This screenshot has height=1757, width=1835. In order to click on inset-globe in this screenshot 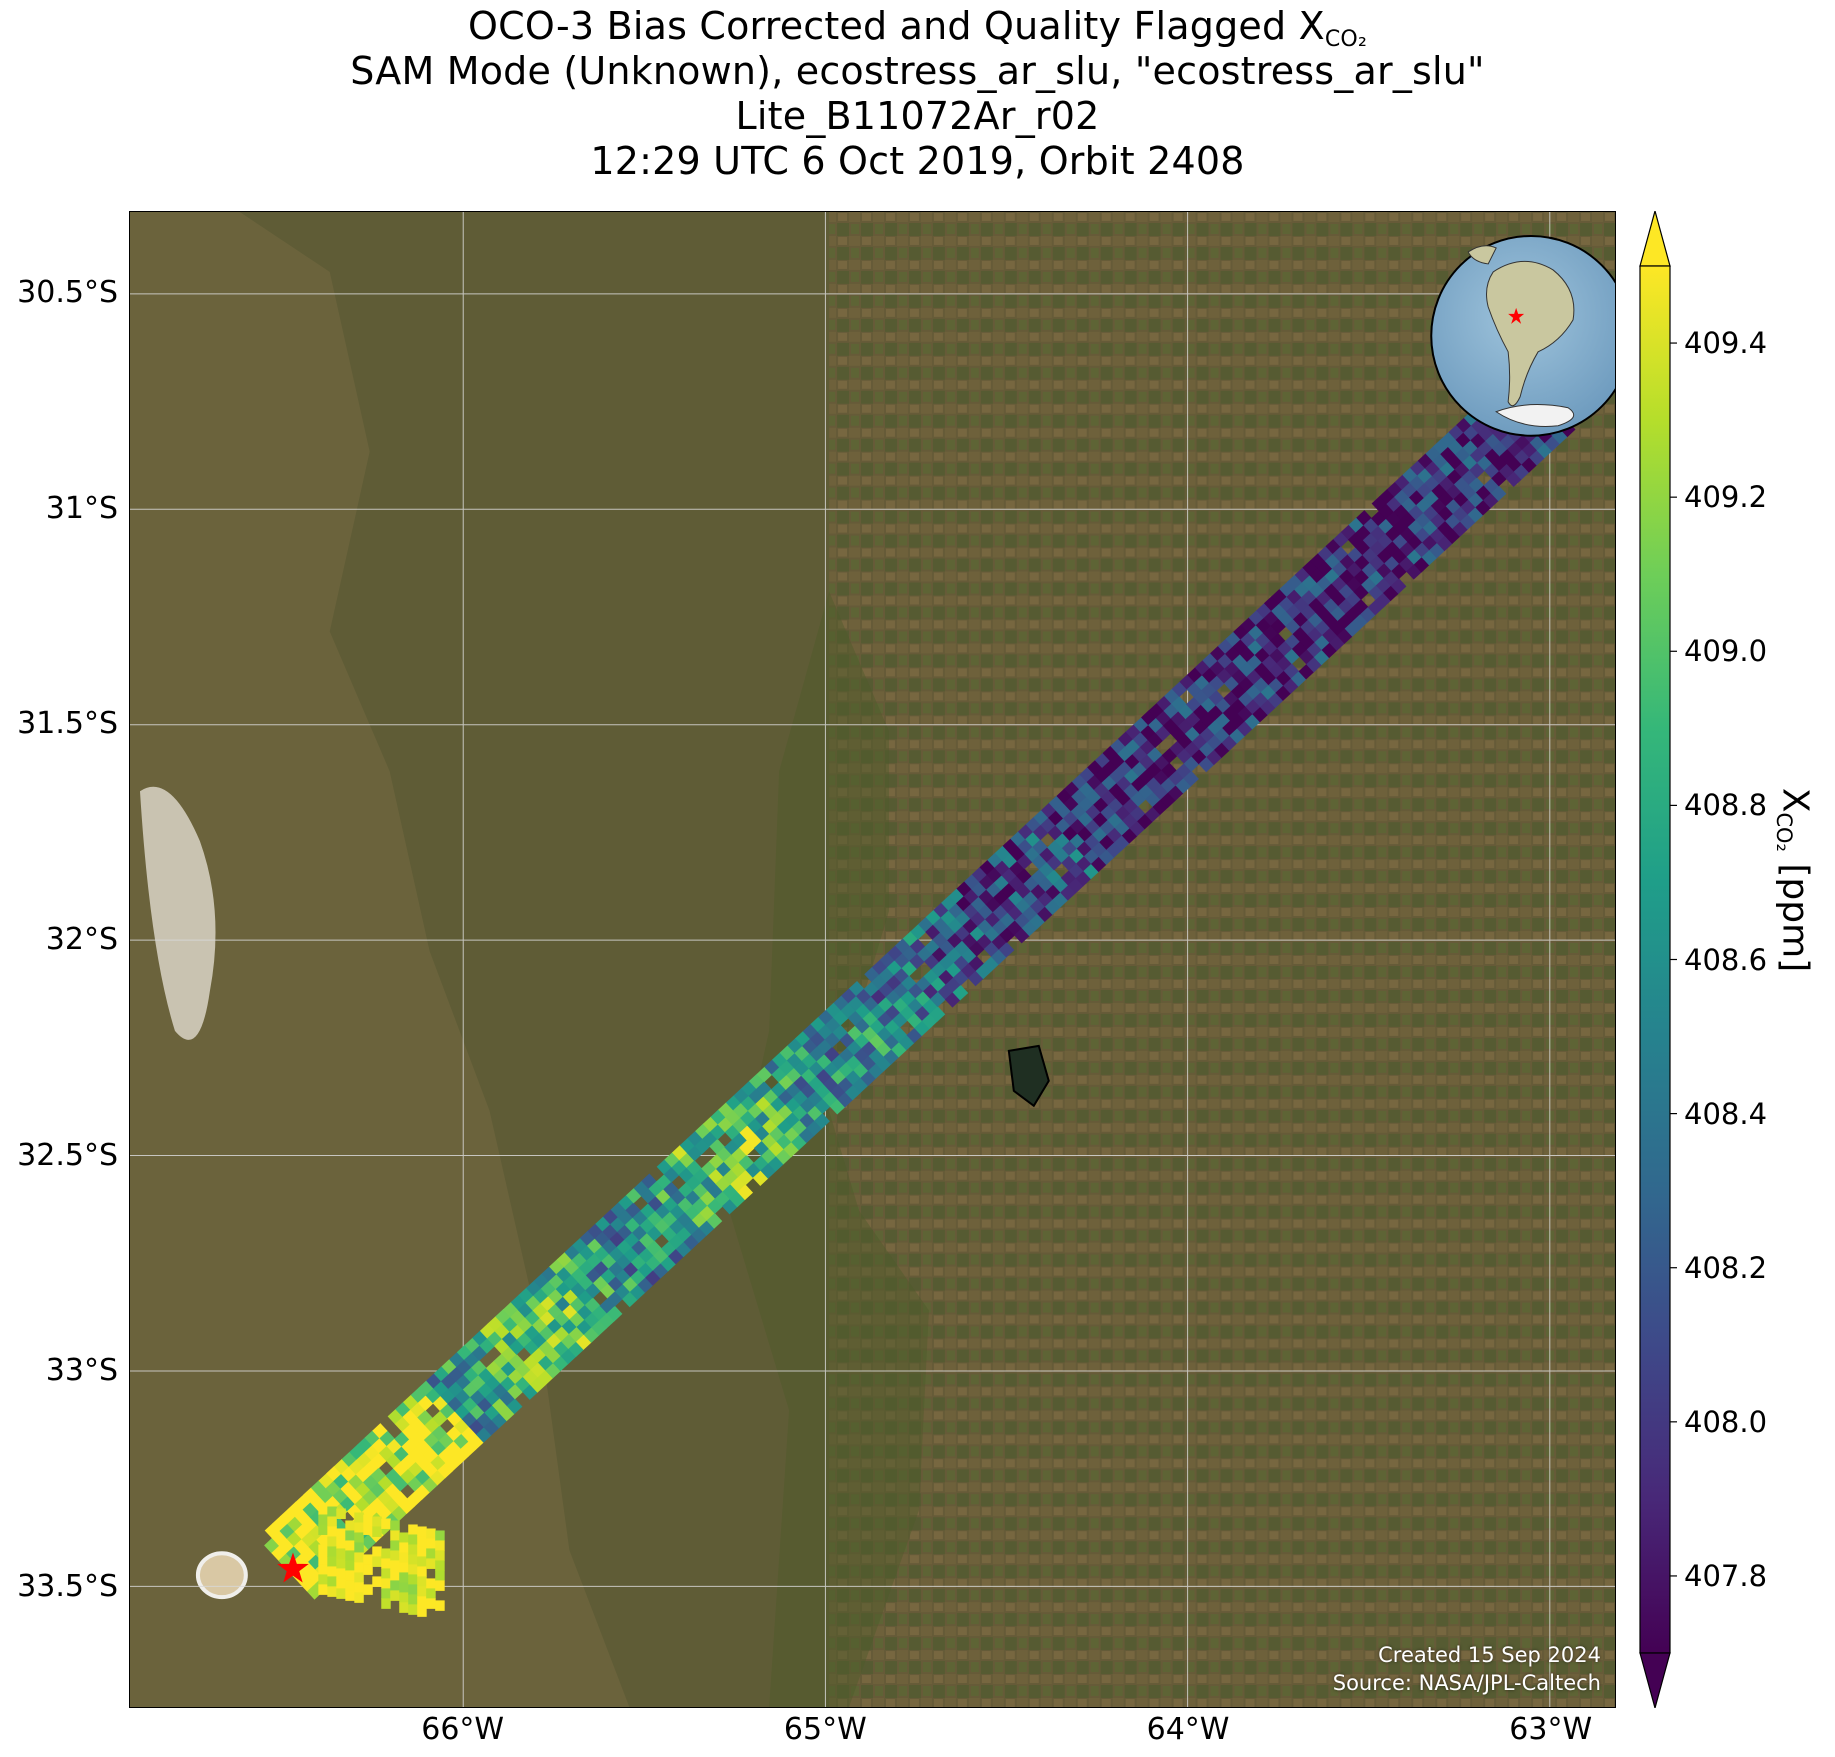, I will do `click(1522, 336)`.